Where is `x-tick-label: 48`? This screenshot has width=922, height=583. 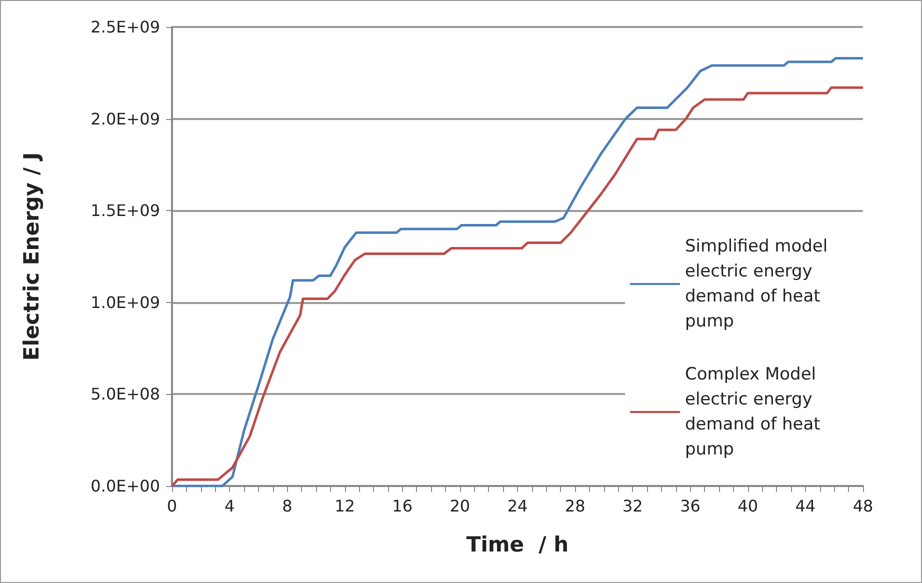 x-tick-label: 48 is located at coordinates (863, 506).